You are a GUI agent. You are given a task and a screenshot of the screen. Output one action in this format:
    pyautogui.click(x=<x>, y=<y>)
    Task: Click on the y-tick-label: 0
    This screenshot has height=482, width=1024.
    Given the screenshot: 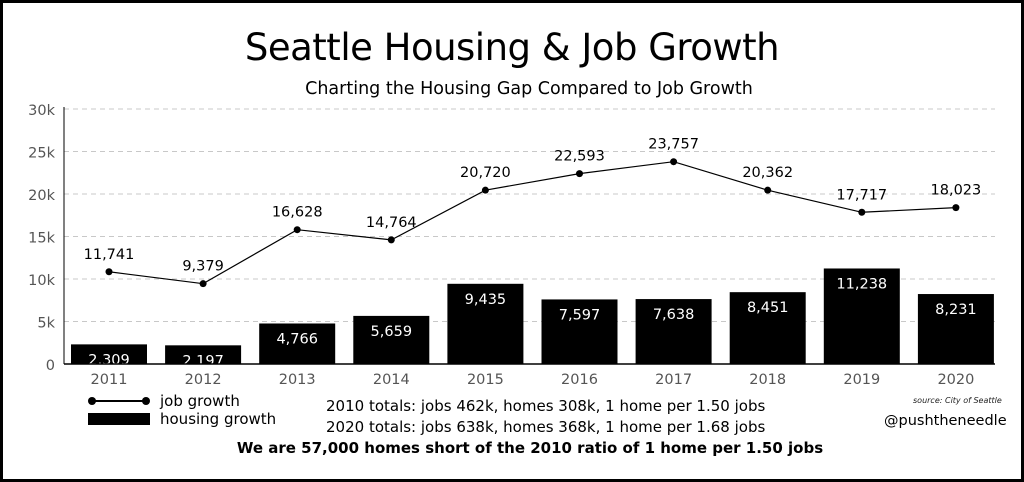 What is the action you would take?
    pyautogui.click(x=50, y=366)
    